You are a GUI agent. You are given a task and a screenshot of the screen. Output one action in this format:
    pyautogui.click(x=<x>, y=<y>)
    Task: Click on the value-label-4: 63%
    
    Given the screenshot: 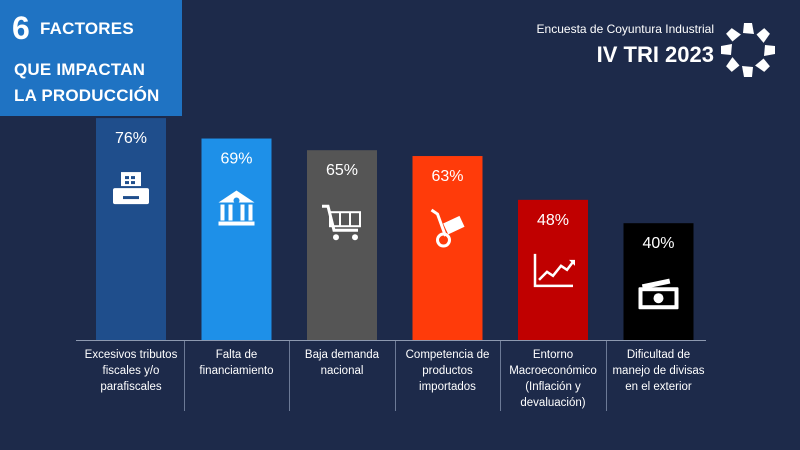 What is the action you would take?
    pyautogui.click(x=447, y=176)
    